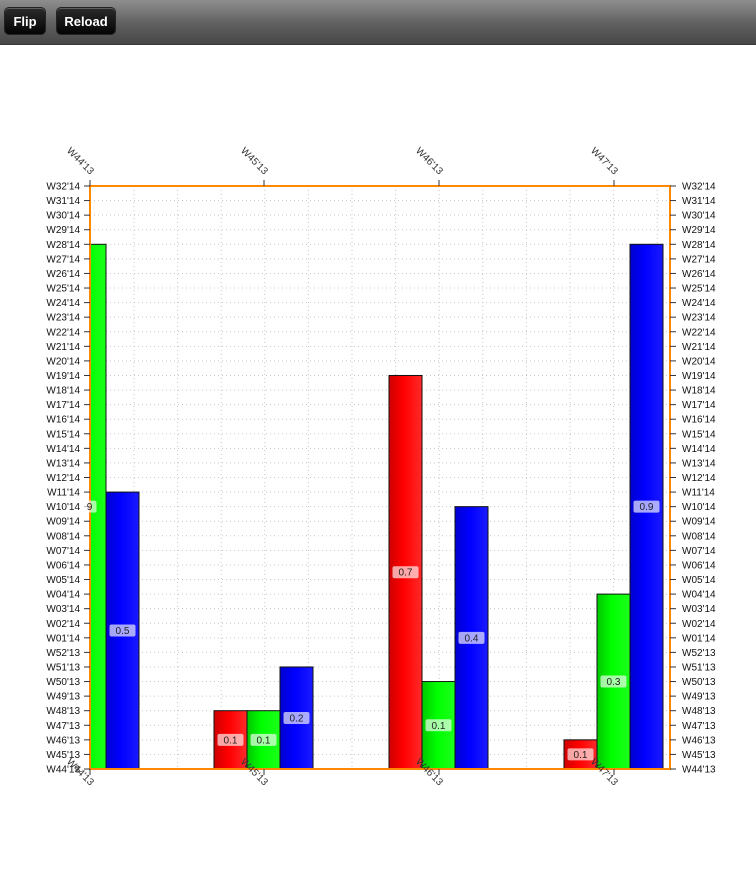  I want to click on value-label-text: 0.7, so click(406, 573).